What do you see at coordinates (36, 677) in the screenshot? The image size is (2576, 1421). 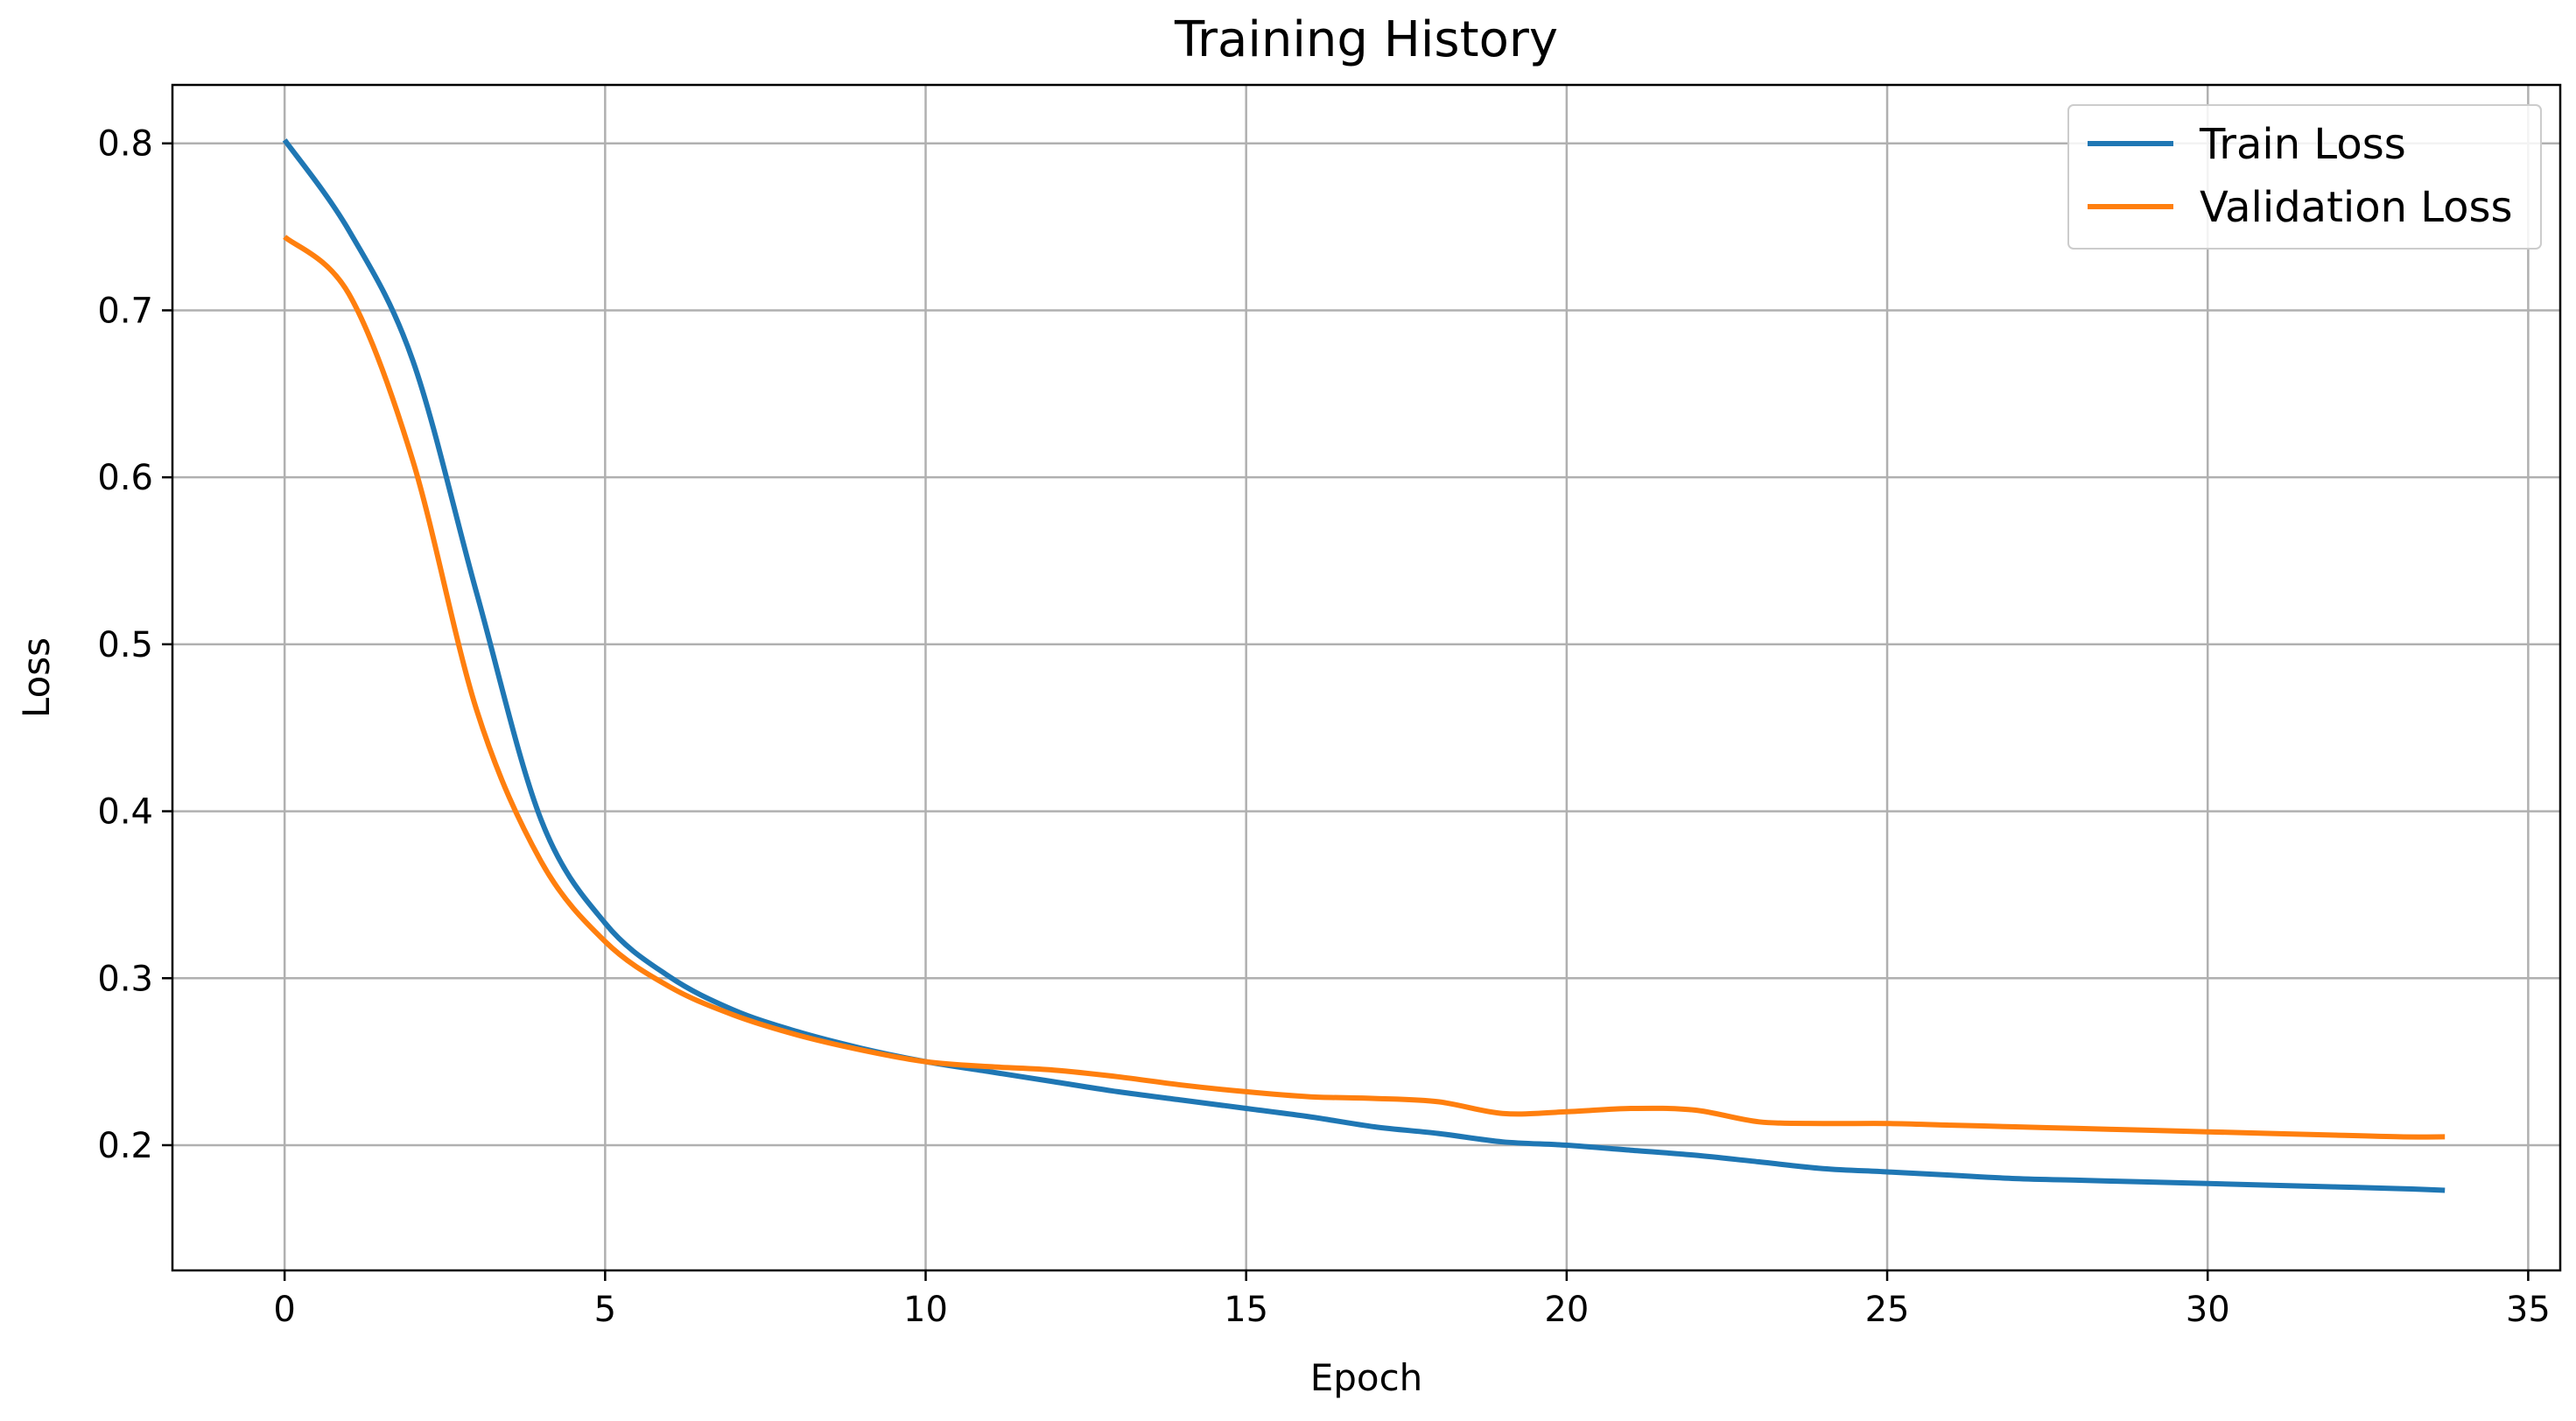 I see `y-axis-label: Loss` at bounding box center [36, 677].